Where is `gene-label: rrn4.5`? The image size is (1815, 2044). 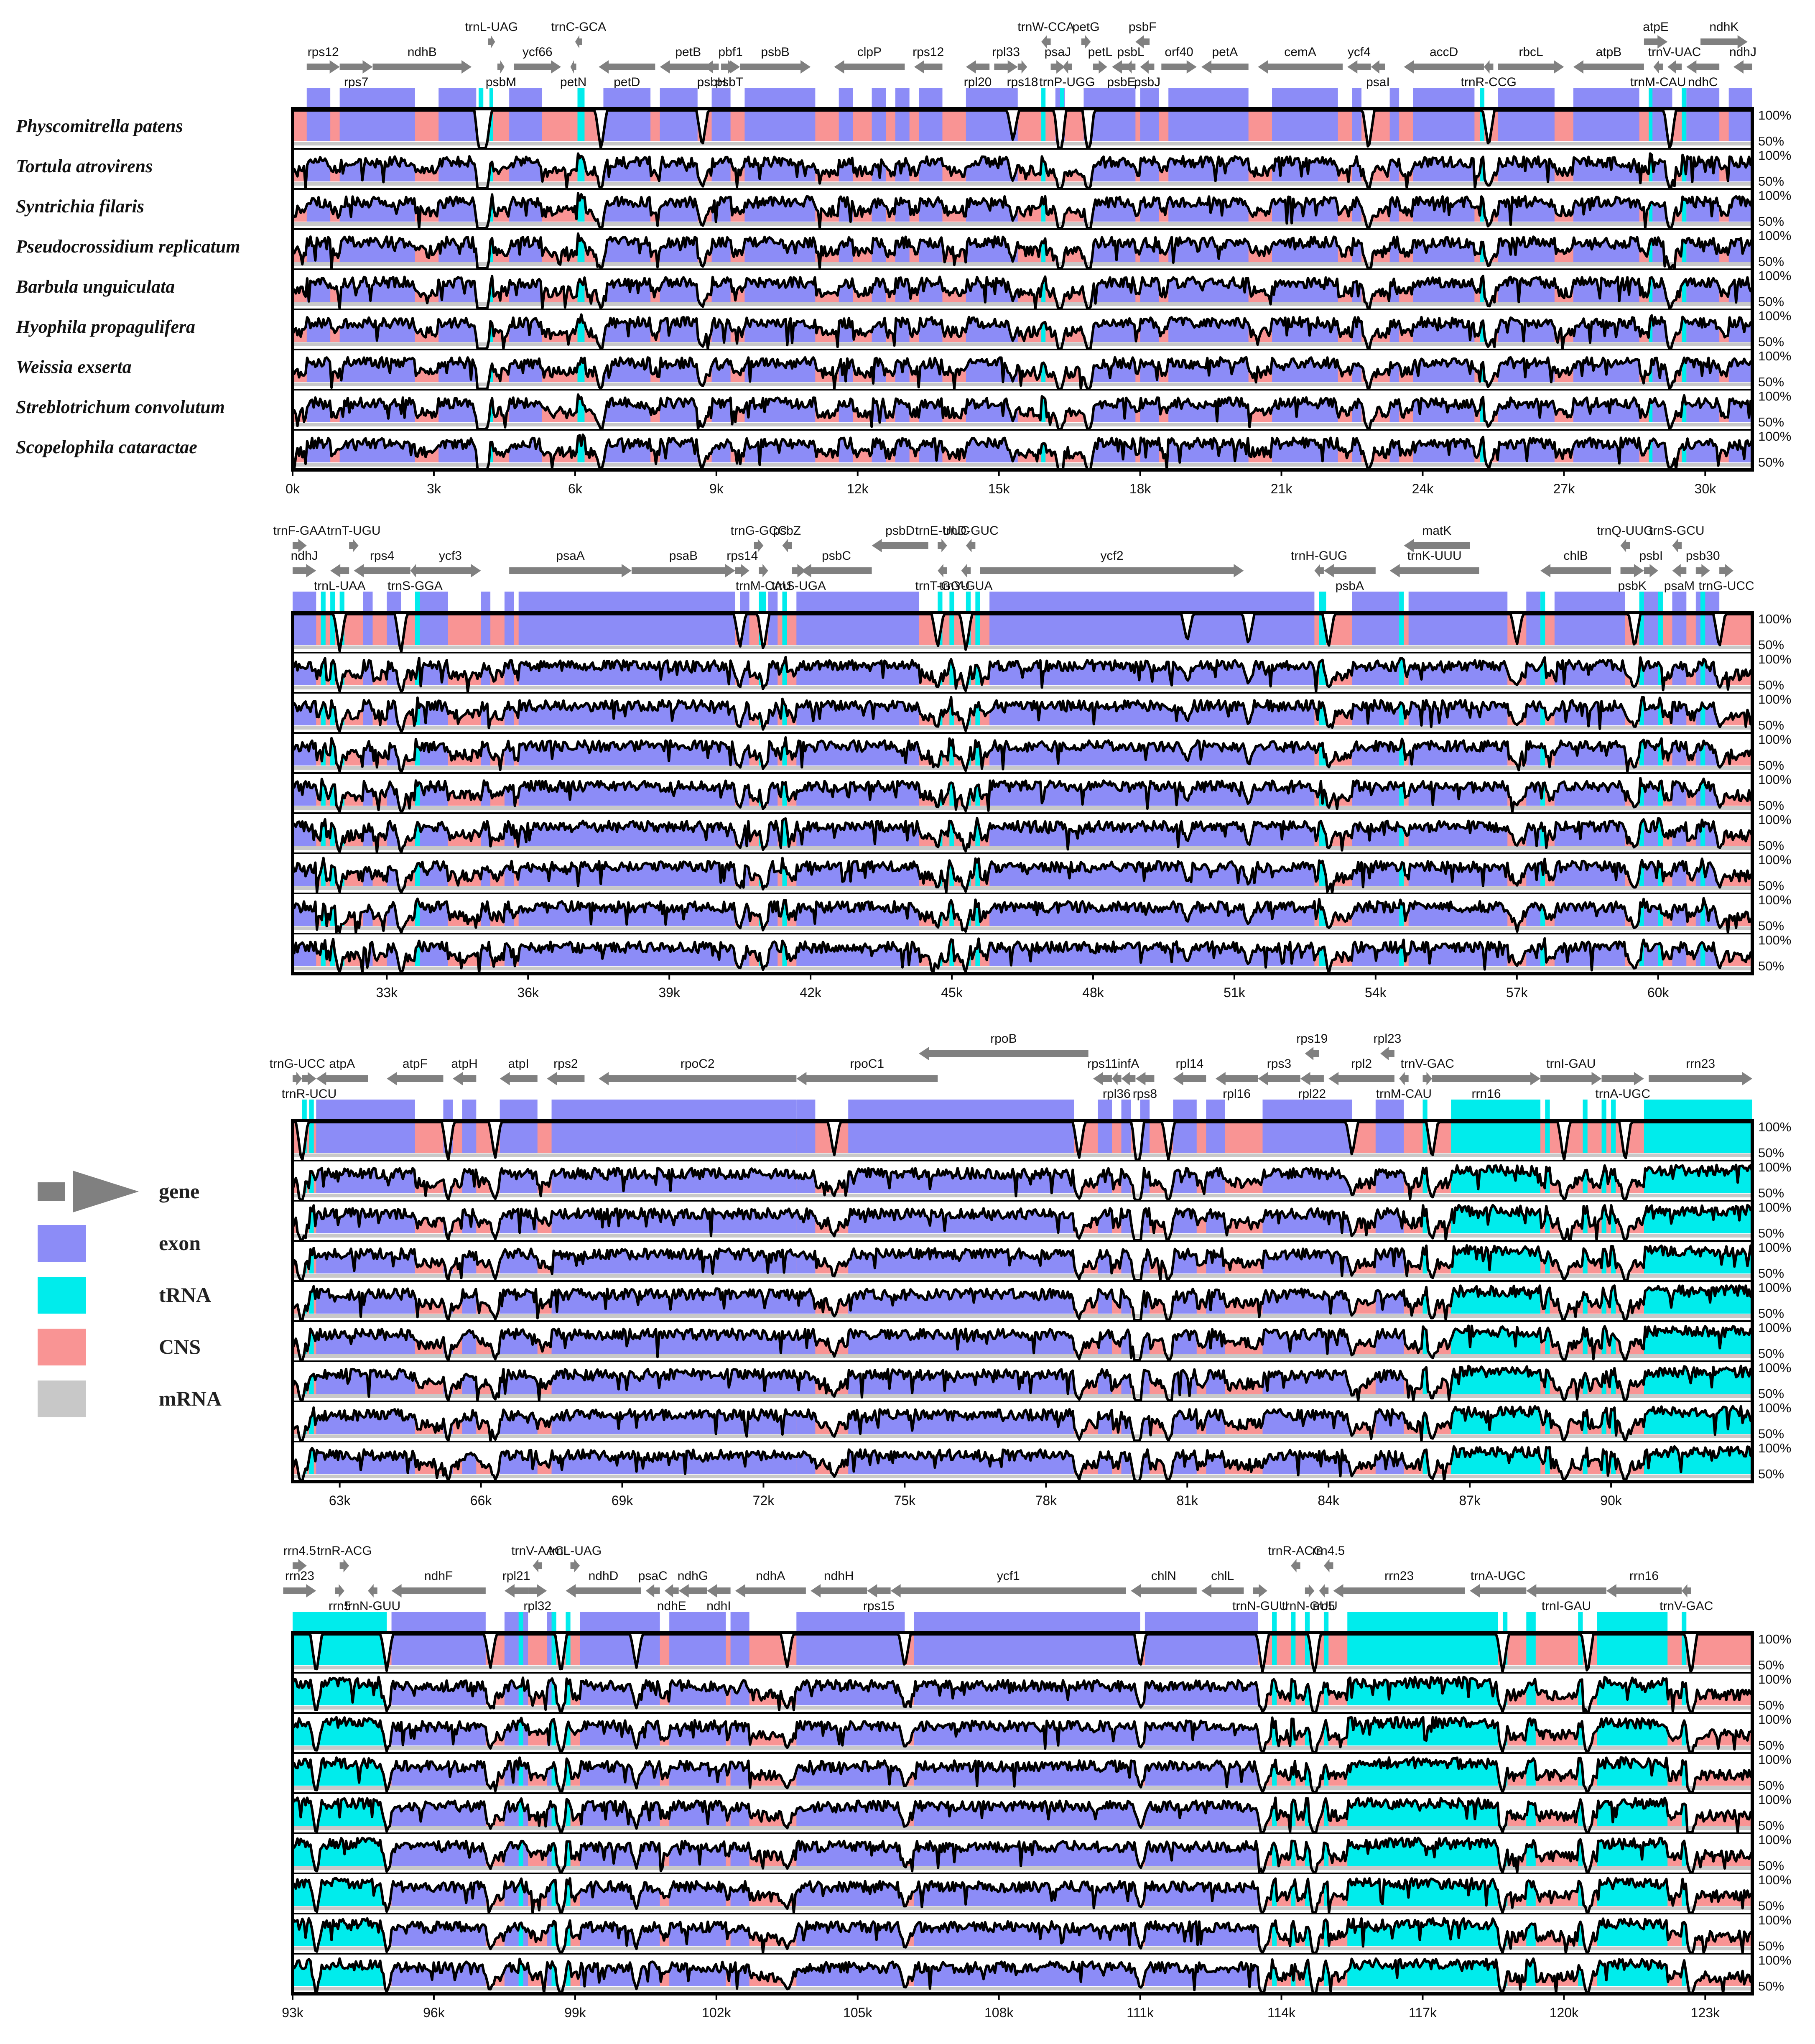 gene-label: rrn4.5 is located at coordinates (1329, 1551).